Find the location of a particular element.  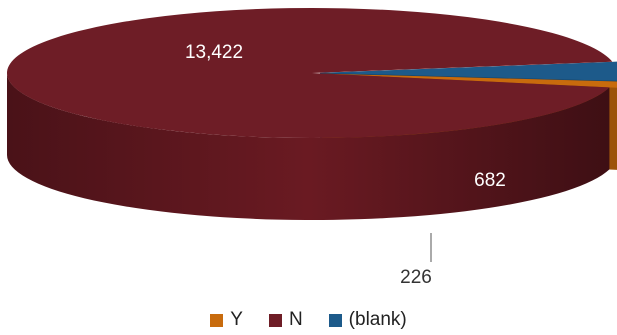

legend-swatch-n is located at coordinates (275, 320).